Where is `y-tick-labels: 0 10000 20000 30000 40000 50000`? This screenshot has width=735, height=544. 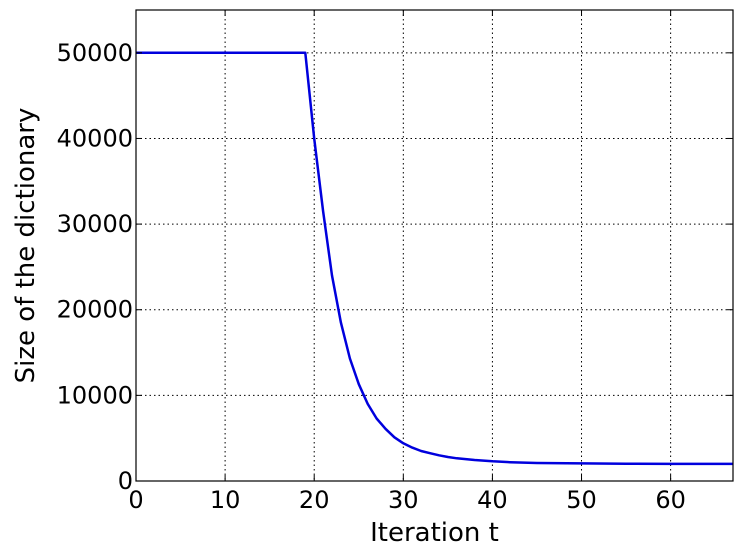
y-tick-labels: 0 10000 20000 30000 40000 50000 is located at coordinates (95, 267).